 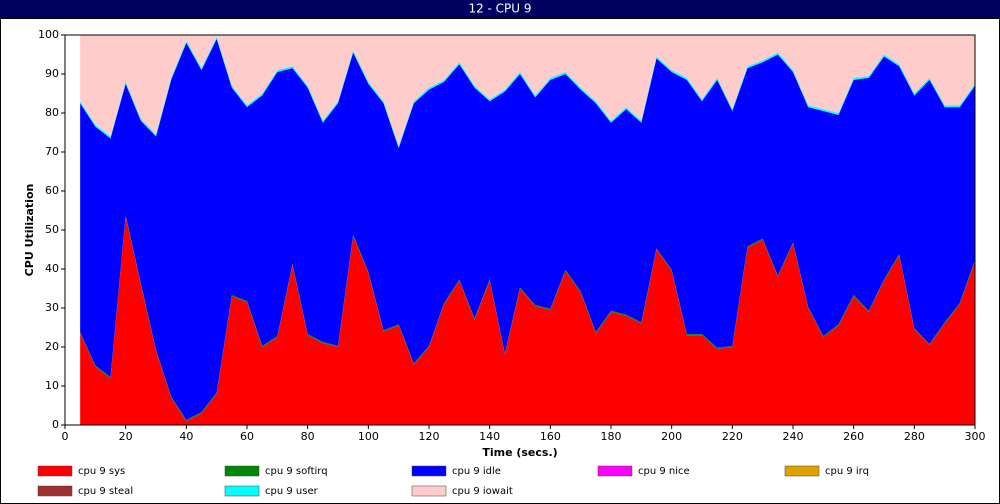 I want to click on x-tick-label: 300, so click(x=975, y=436).